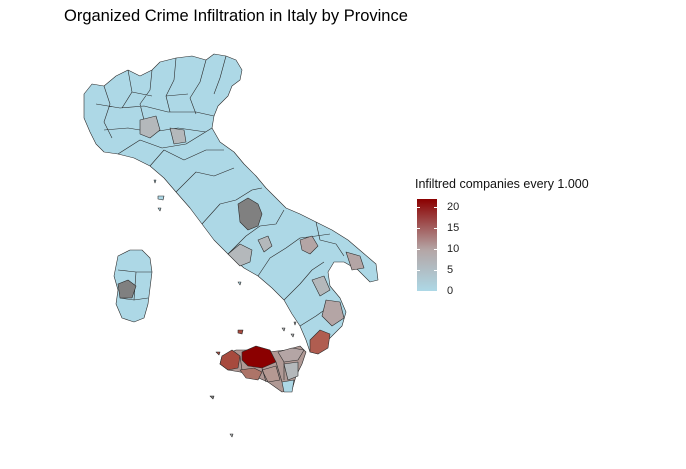 This screenshot has height=469, width=686. What do you see at coordinates (453, 206) in the screenshot?
I see `legend-tick-label: 20` at bounding box center [453, 206].